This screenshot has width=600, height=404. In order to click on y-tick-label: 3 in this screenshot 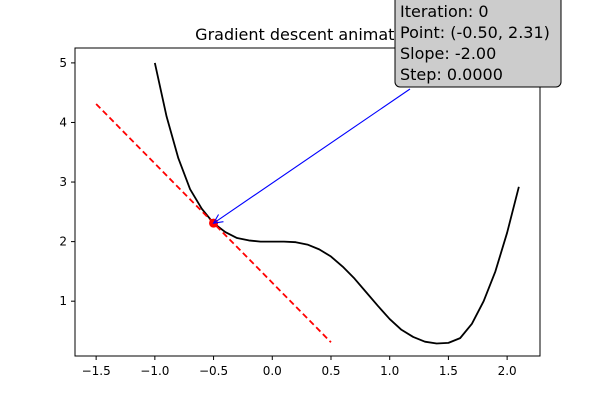, I will do `click(63, 182)`.